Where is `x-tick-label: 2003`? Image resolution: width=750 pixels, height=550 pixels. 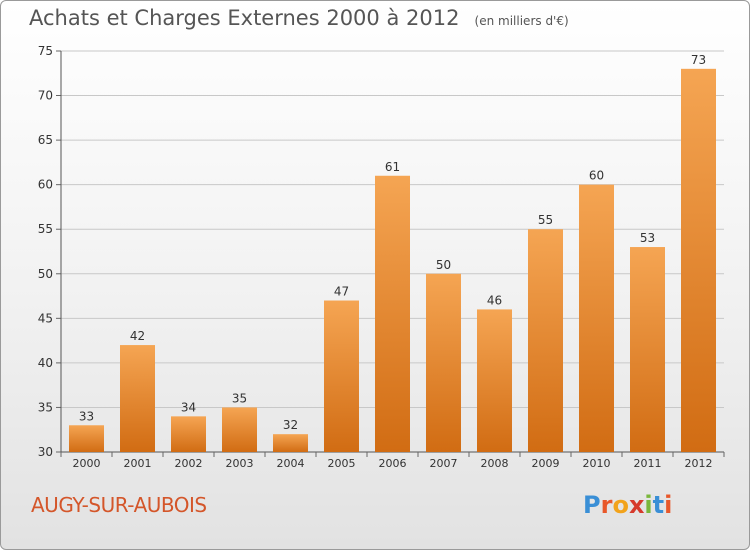 x-tick-label: 2003 is located at coordinates (240, 463).